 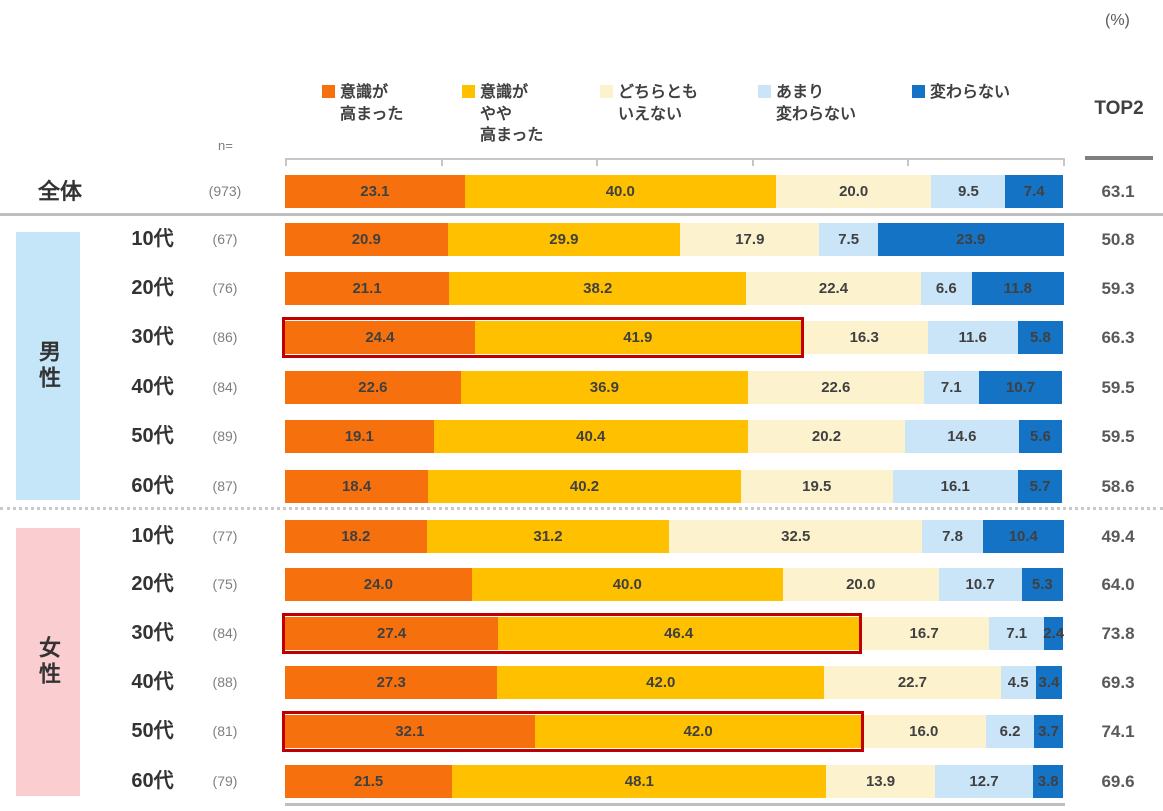 I want to click on segment-value-label: 7.4, so click(x=1034, y=191).